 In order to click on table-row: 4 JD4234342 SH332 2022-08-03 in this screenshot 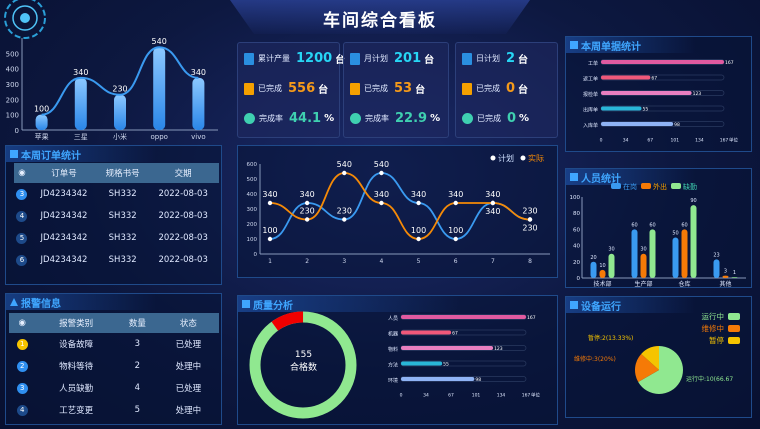, I will do `click(116, 216)`.